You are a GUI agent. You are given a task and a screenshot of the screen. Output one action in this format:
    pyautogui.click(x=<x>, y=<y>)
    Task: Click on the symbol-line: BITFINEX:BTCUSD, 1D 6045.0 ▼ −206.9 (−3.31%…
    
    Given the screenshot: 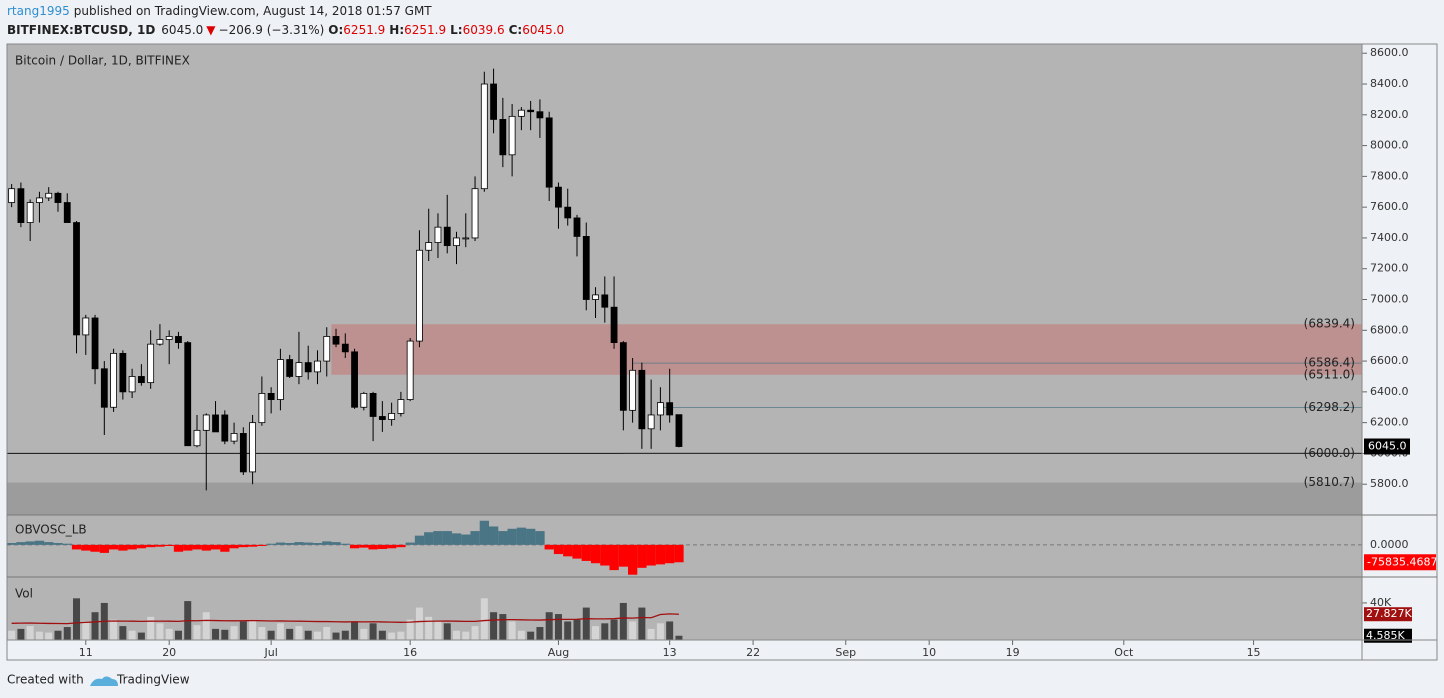 What is the action you would take?
    pyautogui.click(x=285, y=30)
    